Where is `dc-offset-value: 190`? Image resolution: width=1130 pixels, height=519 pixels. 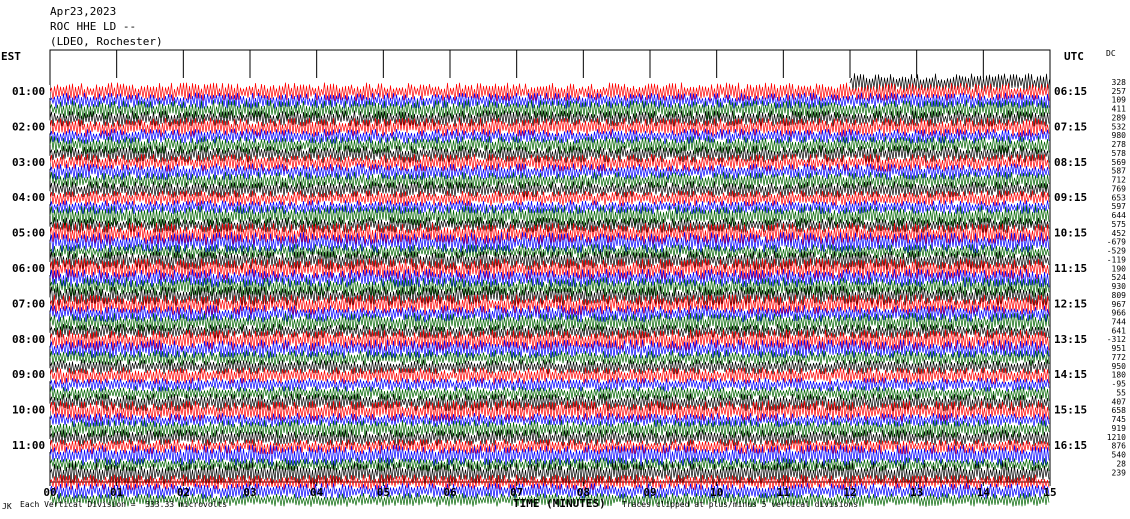
dc-offset-value: 190 is located at coordinates (1119, 268).